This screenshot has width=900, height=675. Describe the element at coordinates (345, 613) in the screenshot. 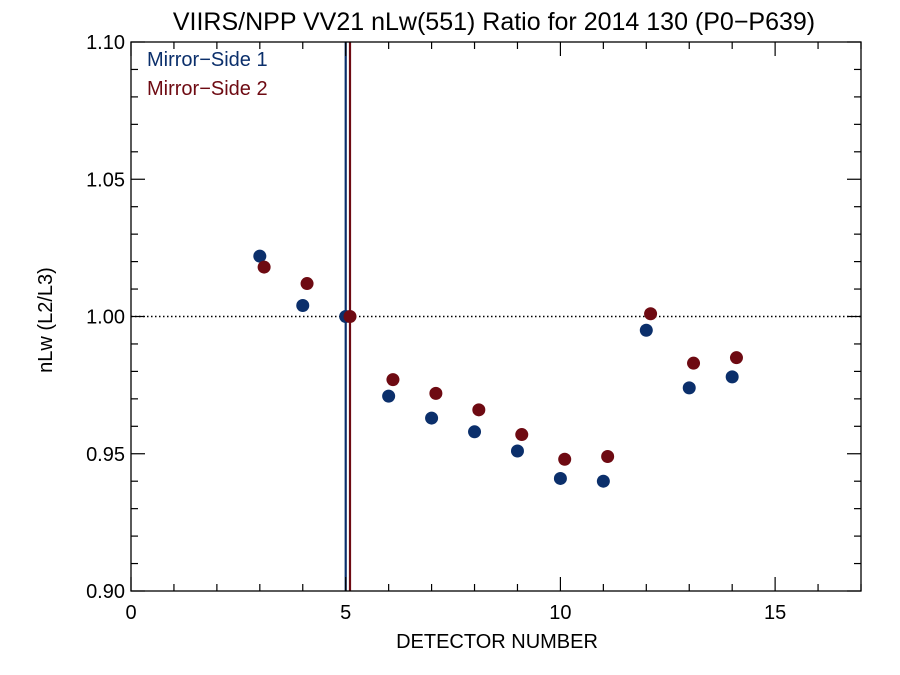

I see `x-tick-label: 5` at that location.